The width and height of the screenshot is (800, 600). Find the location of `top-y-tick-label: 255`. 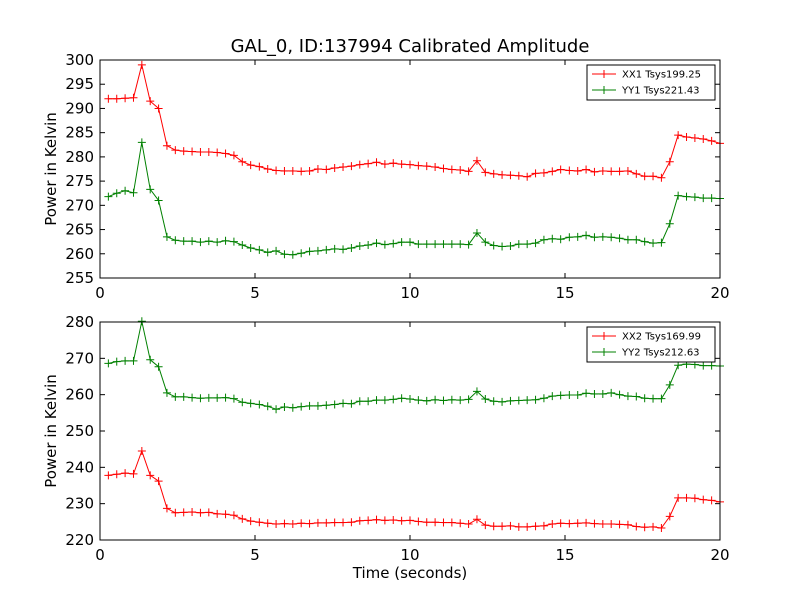

top-y-tick-label: 255 is located at coordinates (79, 278).